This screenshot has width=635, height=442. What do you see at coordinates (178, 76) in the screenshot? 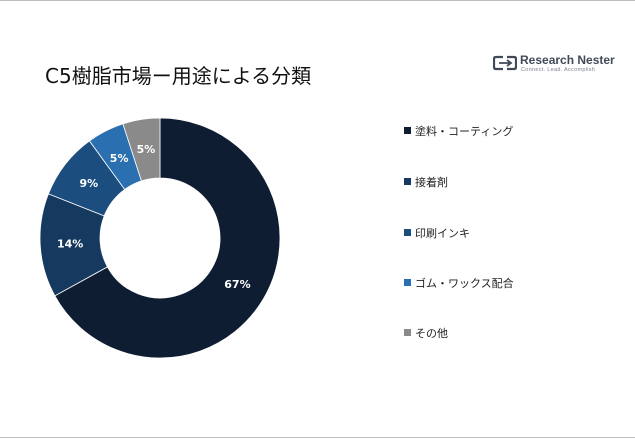
I see `chart-title: C5樹脂市場ー用途による分類` at bounding box center [178, 76].